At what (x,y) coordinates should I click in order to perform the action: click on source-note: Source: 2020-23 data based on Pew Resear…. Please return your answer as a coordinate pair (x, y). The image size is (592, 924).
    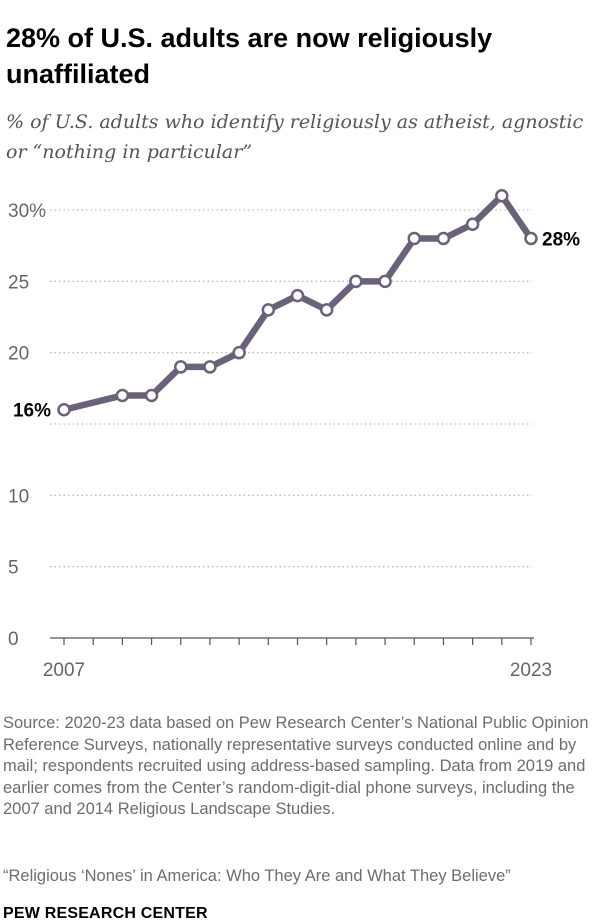
    Looking at the image, I should click on (296, 766).